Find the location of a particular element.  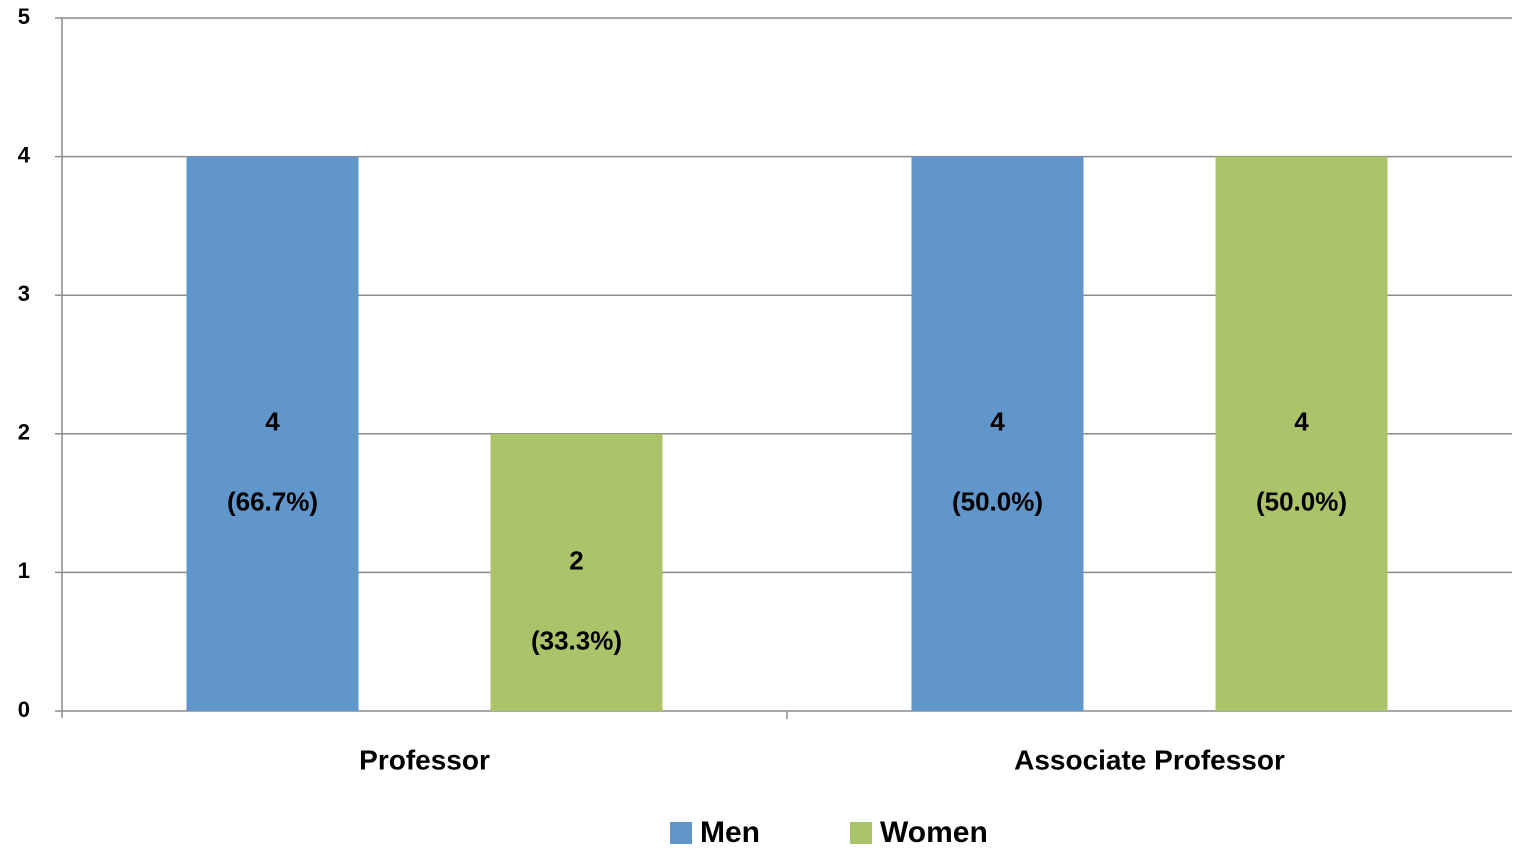

x-tick-label: Associate Professor is located at coordinates (1149, 759).